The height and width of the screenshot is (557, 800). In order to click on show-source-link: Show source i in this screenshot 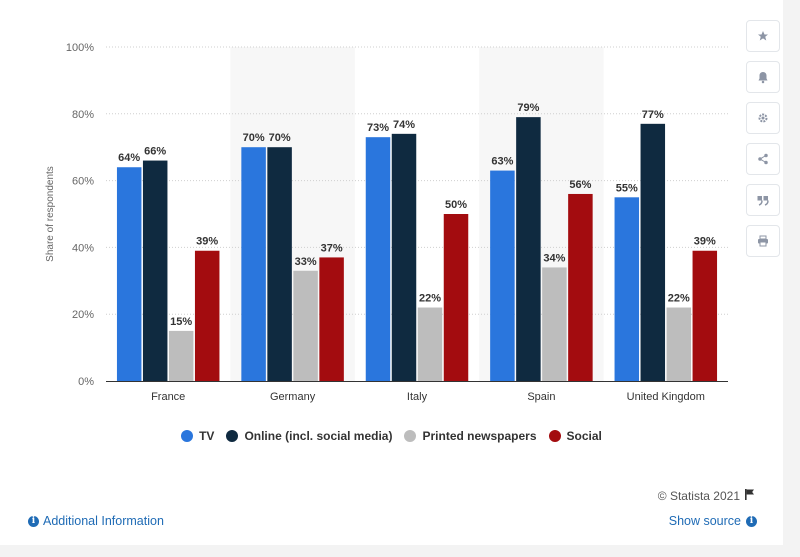, I will do `click(713, 521)`.